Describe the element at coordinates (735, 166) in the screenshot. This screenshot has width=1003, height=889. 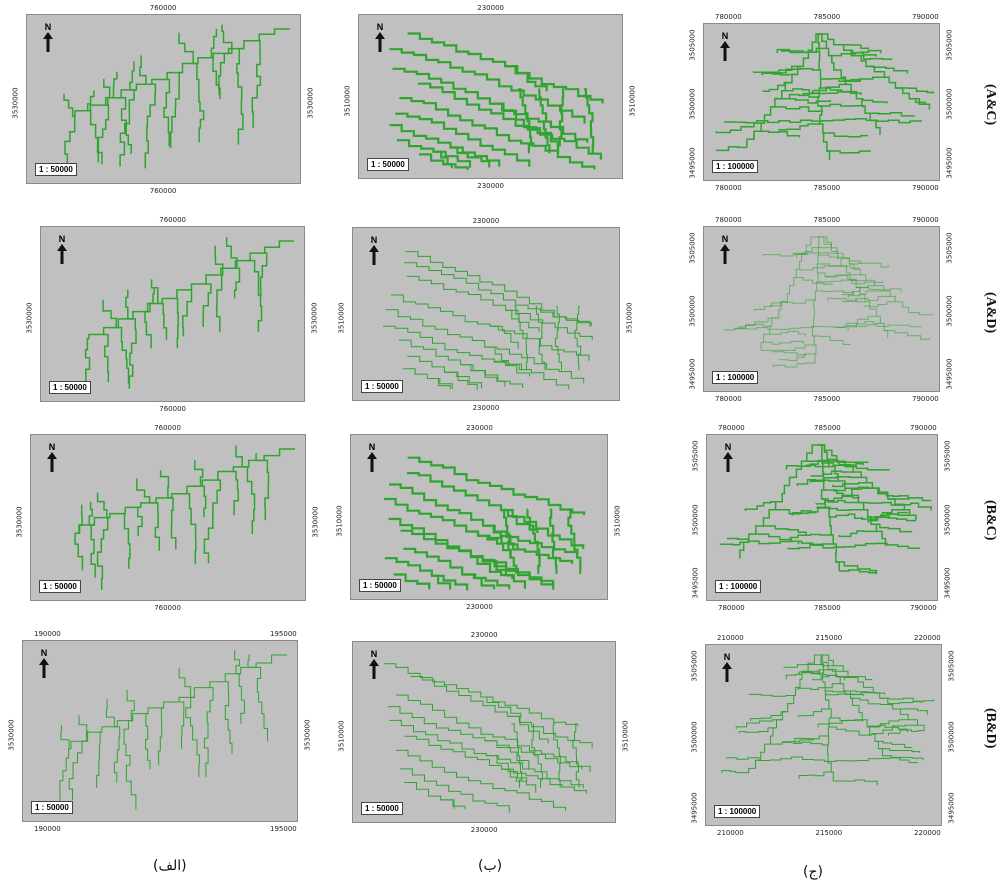
I see `scale-label: 1 : 100000` at that location.